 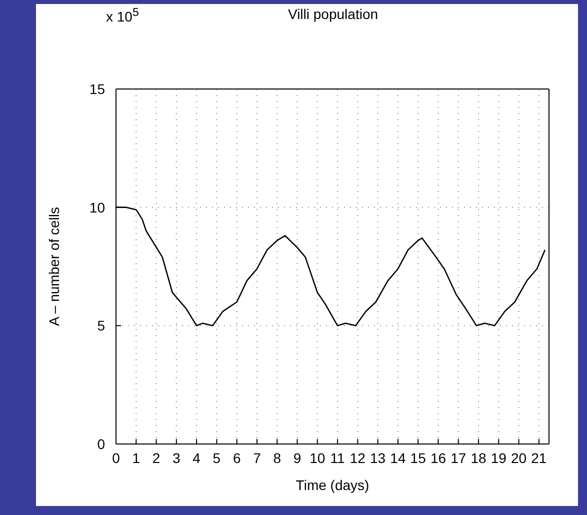 What do you see at coordinates (136, 458) in the screenshot?
I see `x-tick-label: 1` at bounding box center [136, 458].